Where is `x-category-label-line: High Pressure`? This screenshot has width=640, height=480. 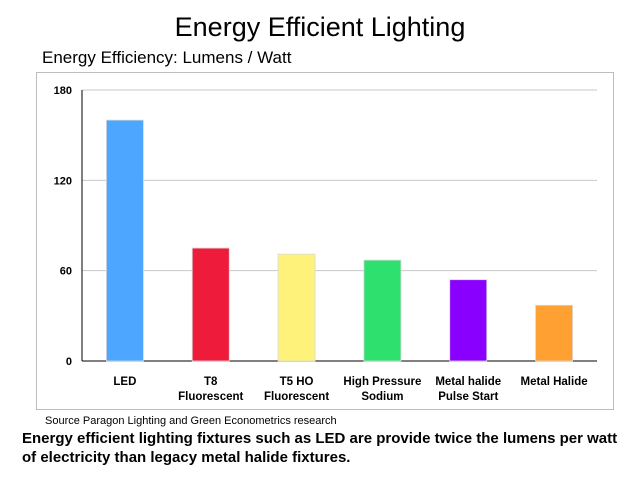 x-category-label-line: High Pressure is located at coordinates (382, 382).